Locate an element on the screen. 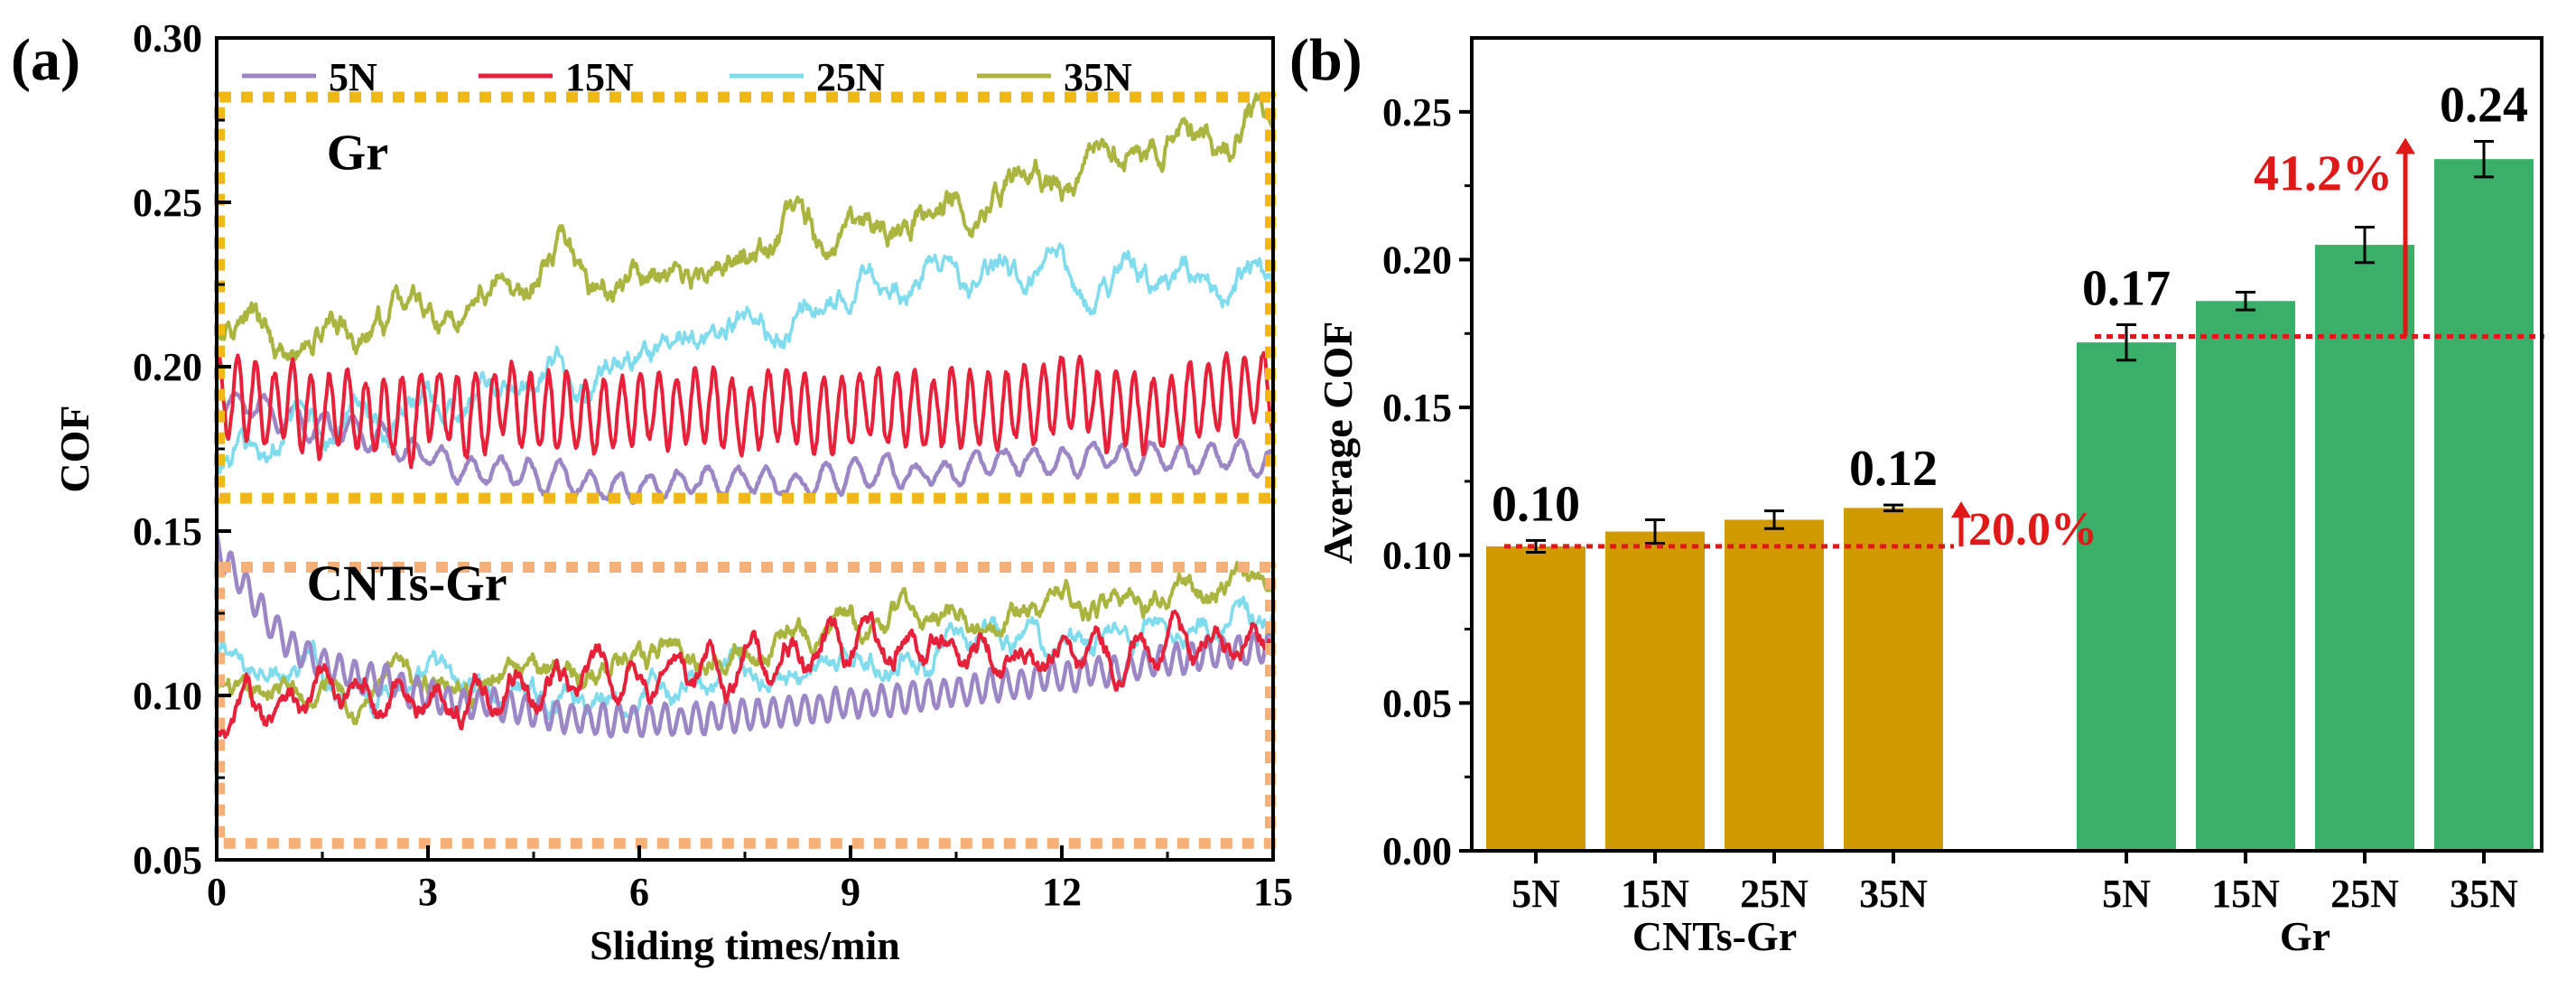 The height and width of the screenshot is (989, 2576). data-label-gr-5n: 0.17 is located at coordinates (2126, 288).